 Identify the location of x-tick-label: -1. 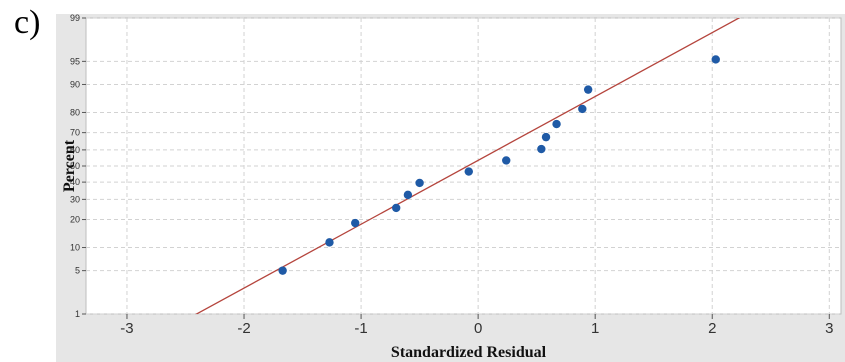
(360, 328).